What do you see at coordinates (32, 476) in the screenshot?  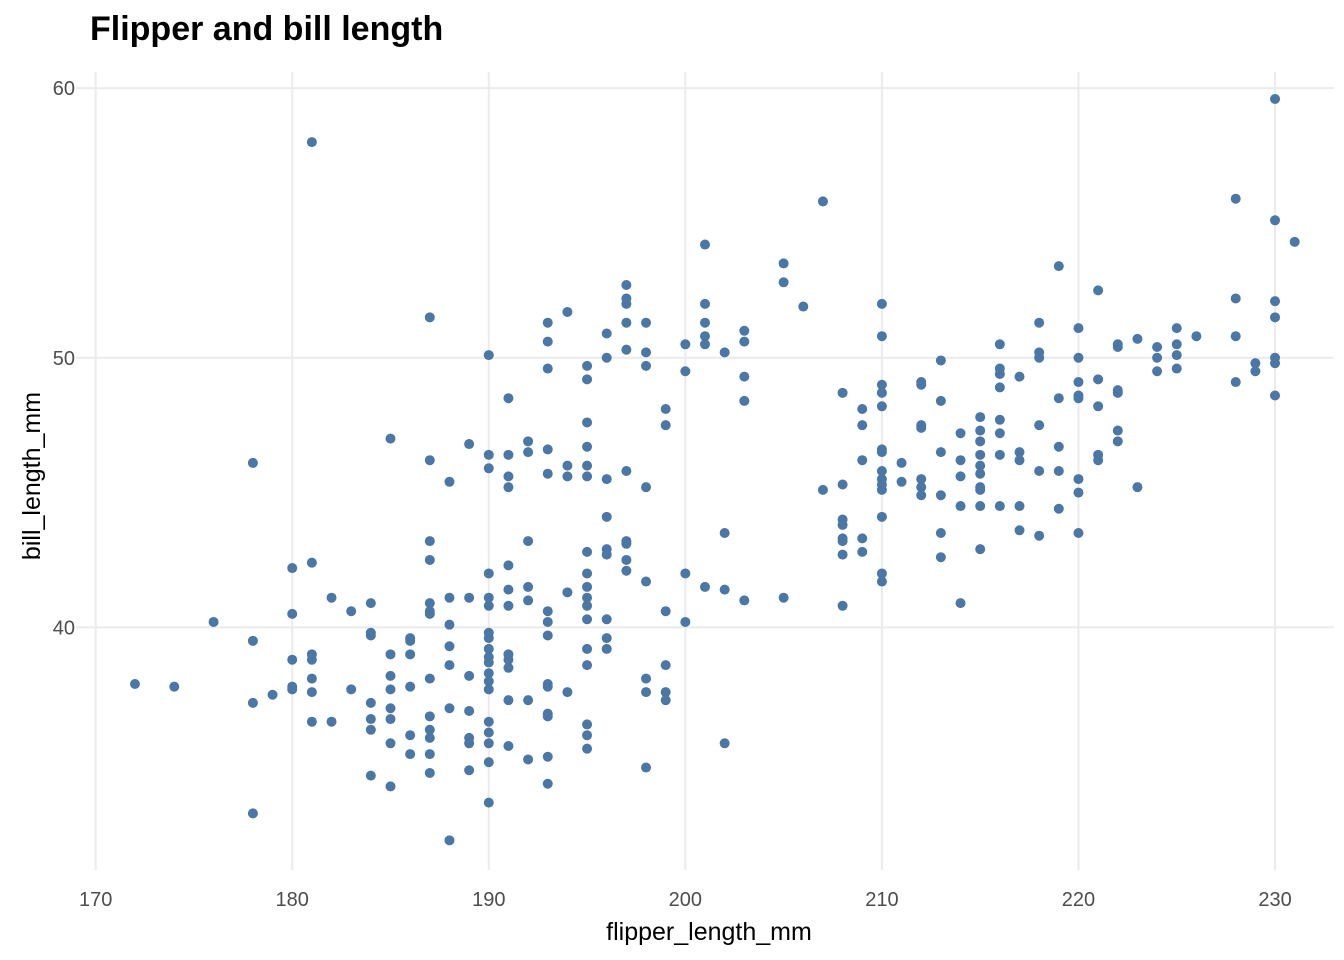 I see `y-axis-title: bill_length_mm` at bounding box center [32, 476].